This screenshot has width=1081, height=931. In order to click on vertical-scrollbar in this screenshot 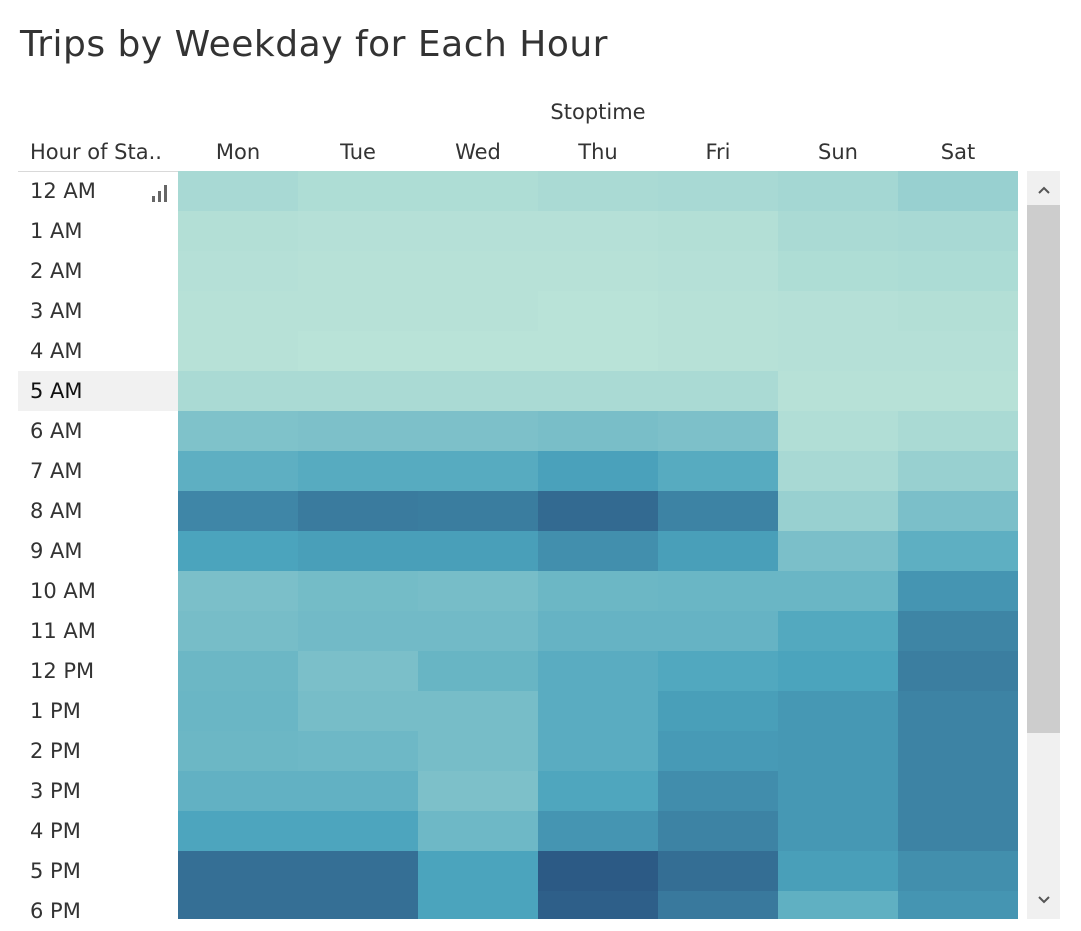, I will do `click(1043, 545)`.